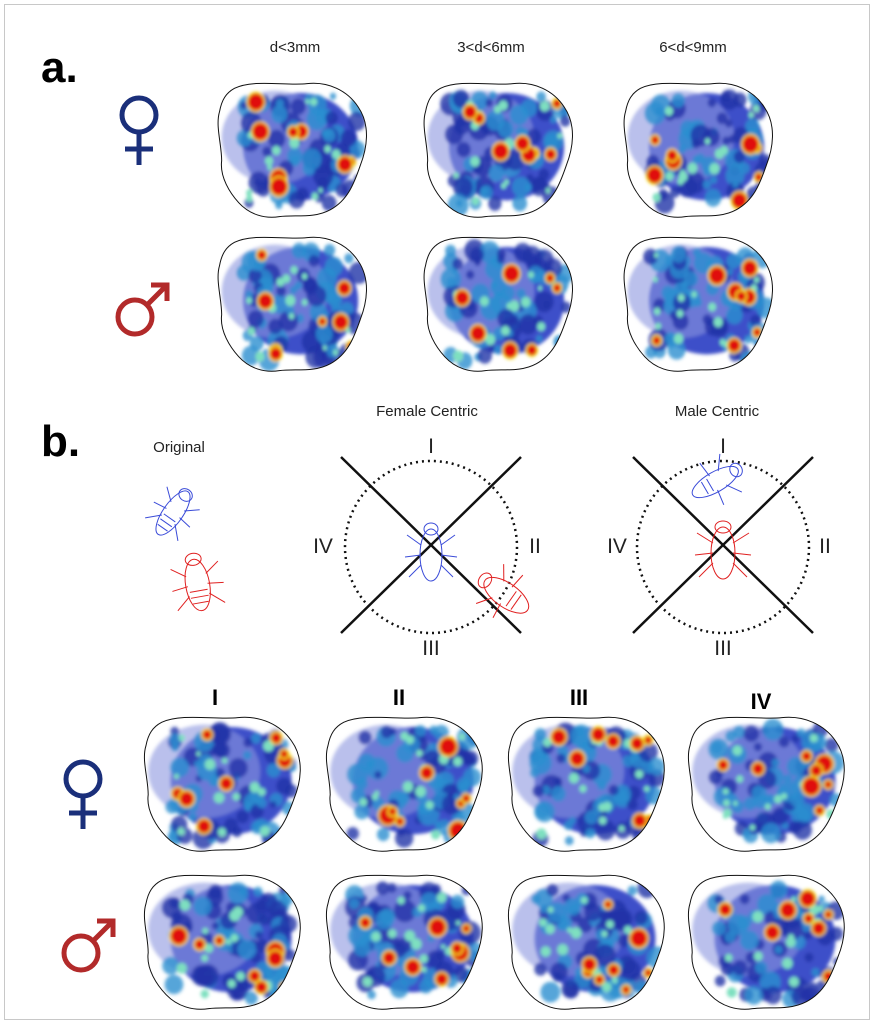  What do you see at coordinates (717, 411) in the screenshot?
I see `male-centric-label: Male Centric` at bounding box center [717, 411].